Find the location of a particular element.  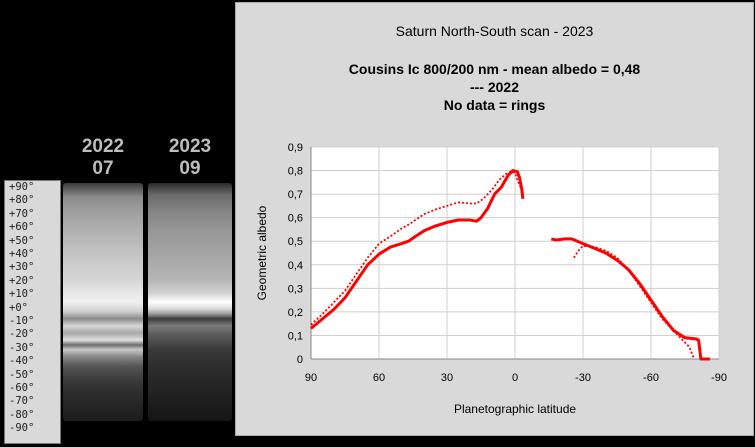

y-tick-label: 0,3 is located at coordinates (295, 289).